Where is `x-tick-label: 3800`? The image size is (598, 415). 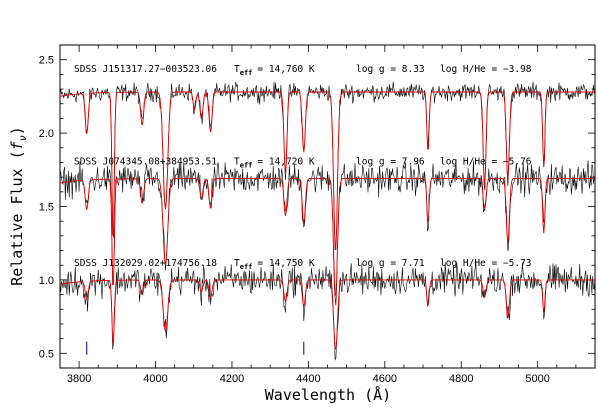
x-tick-label: 3800 is located at coordinates (79, 379).